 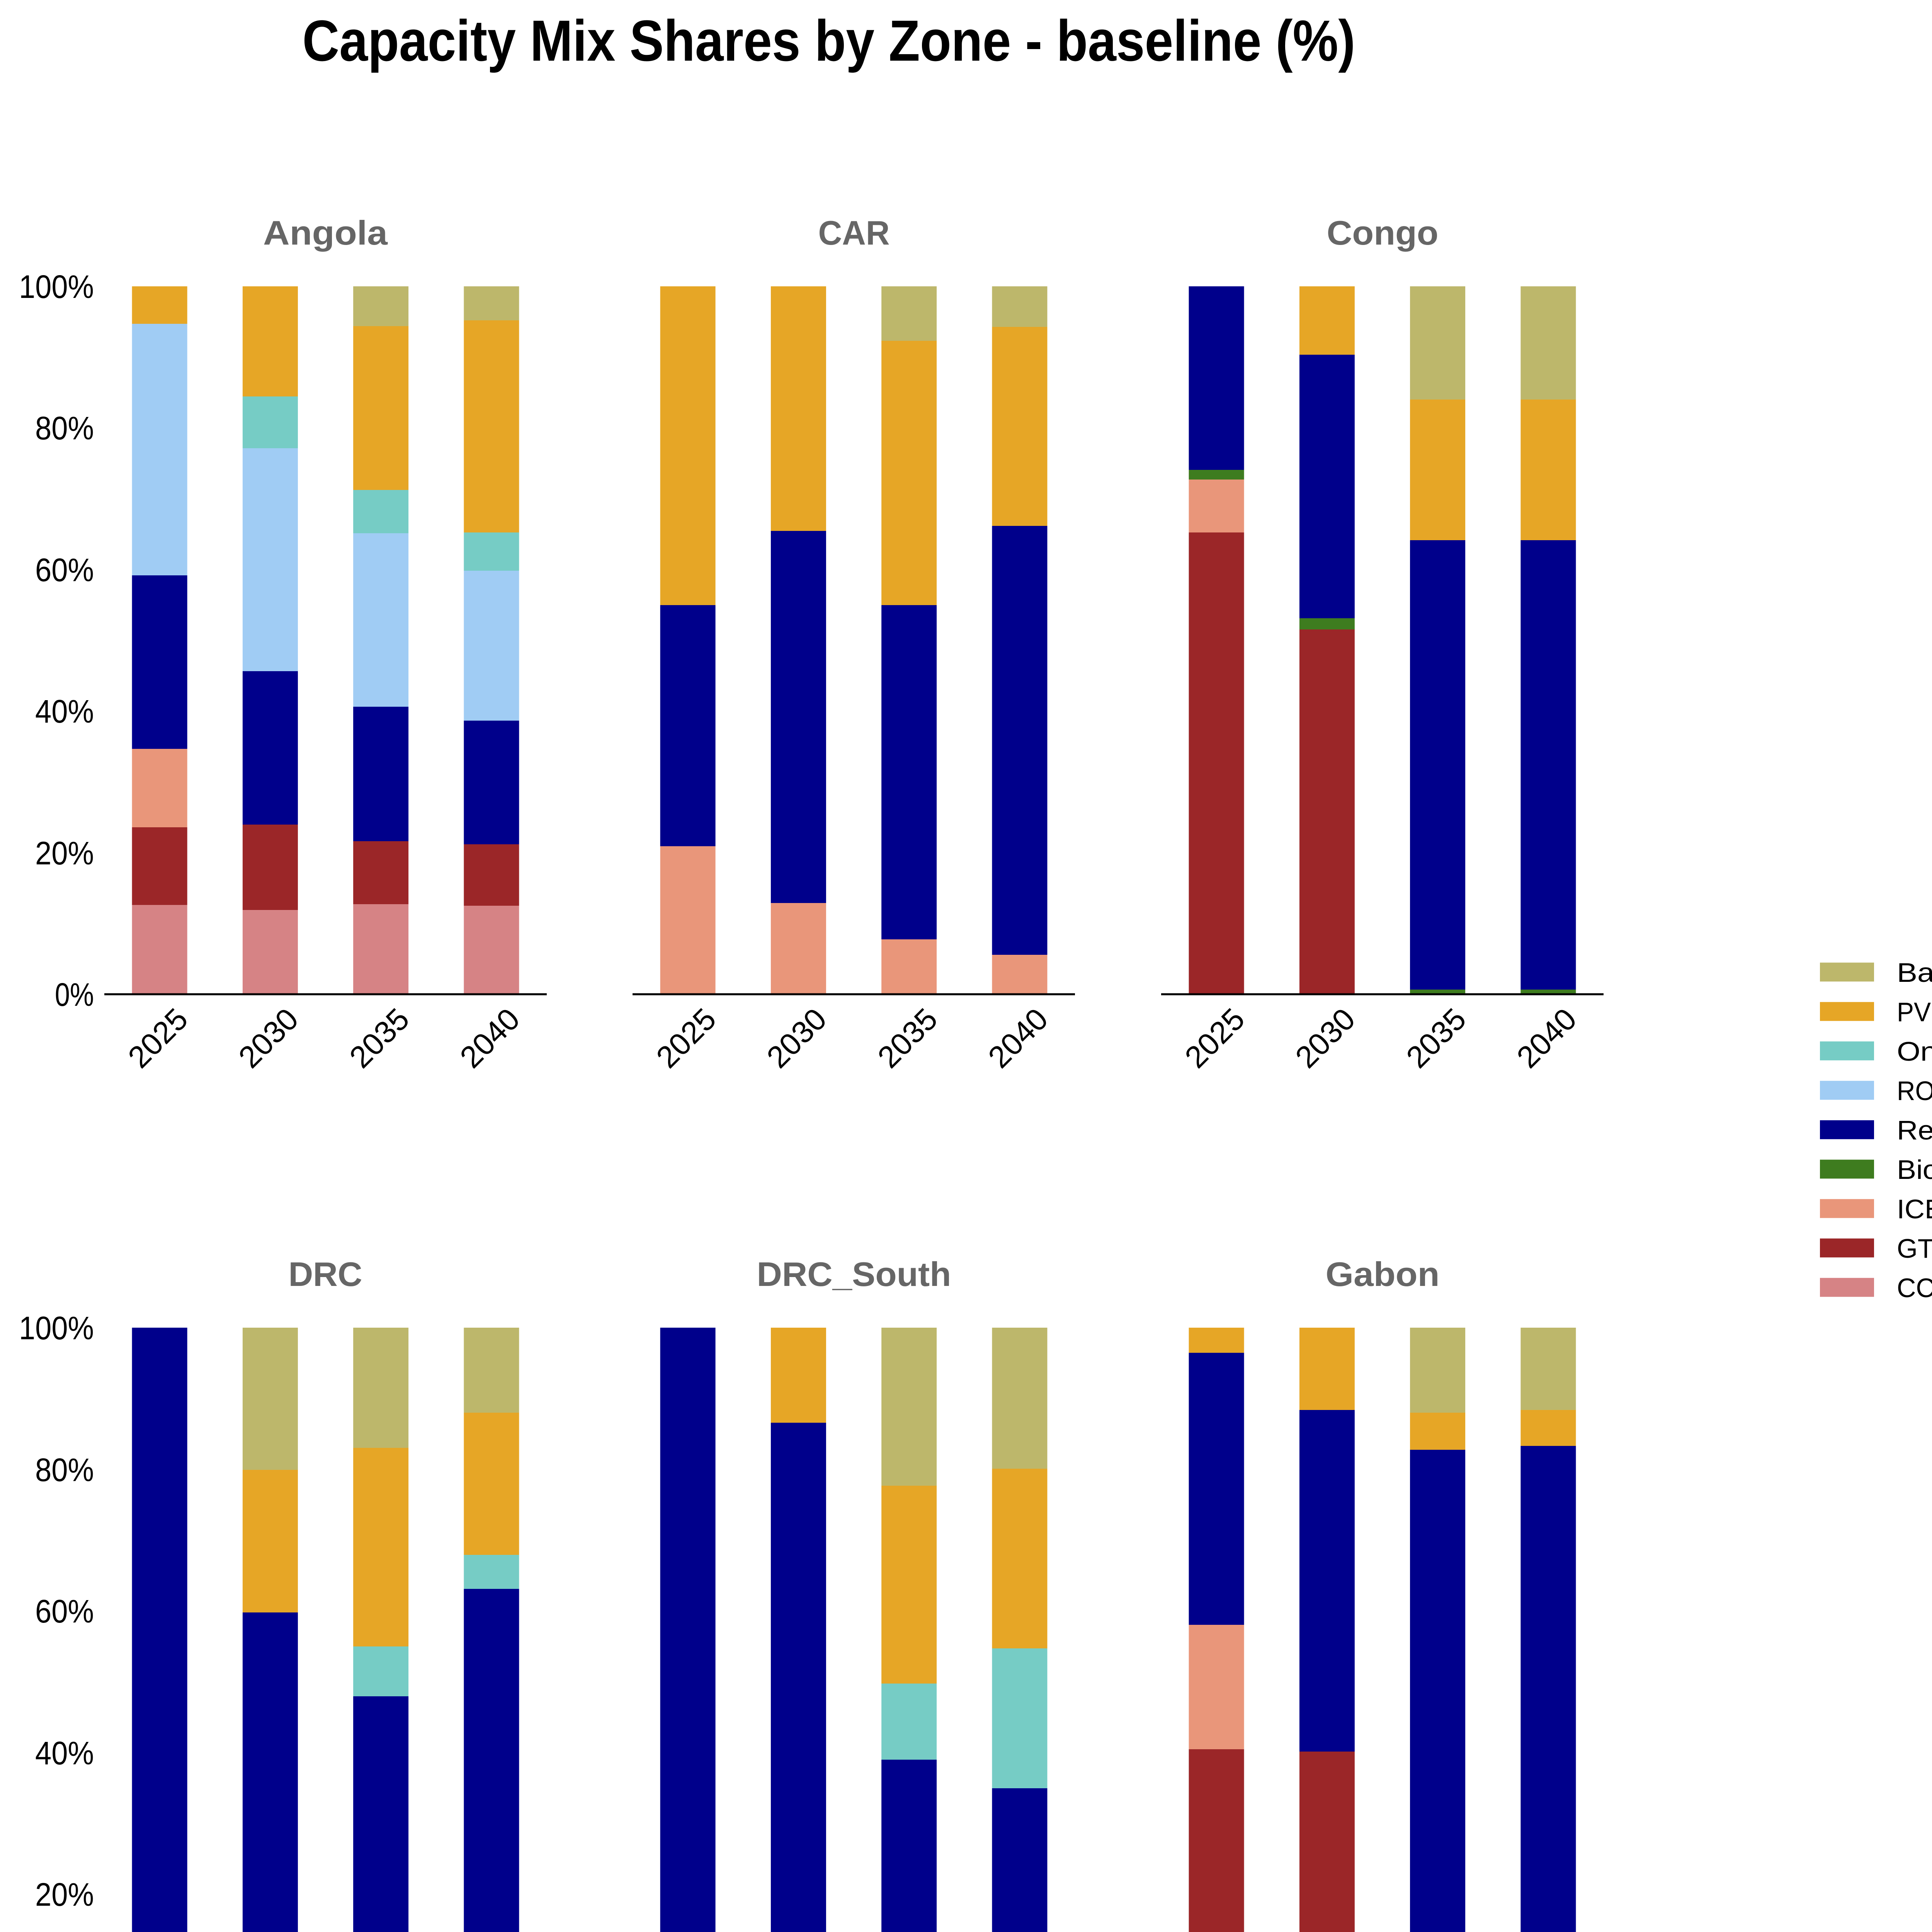 What do you see at coordinates (854, 233) in the screenshot?
I see `svg-text: CAR` at bounding box center [854, 233].